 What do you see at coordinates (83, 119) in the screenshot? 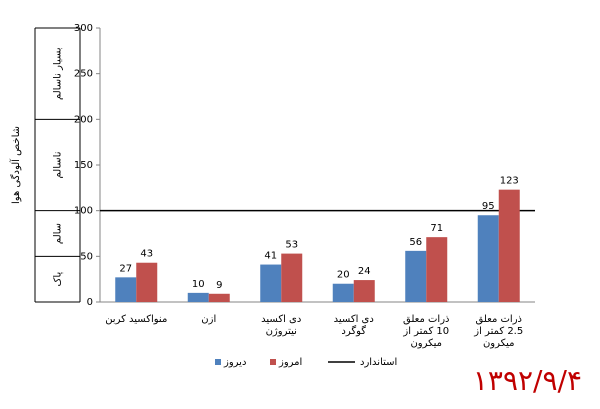
I see `y-tick-label: 200` at bounding box center [83, 119].